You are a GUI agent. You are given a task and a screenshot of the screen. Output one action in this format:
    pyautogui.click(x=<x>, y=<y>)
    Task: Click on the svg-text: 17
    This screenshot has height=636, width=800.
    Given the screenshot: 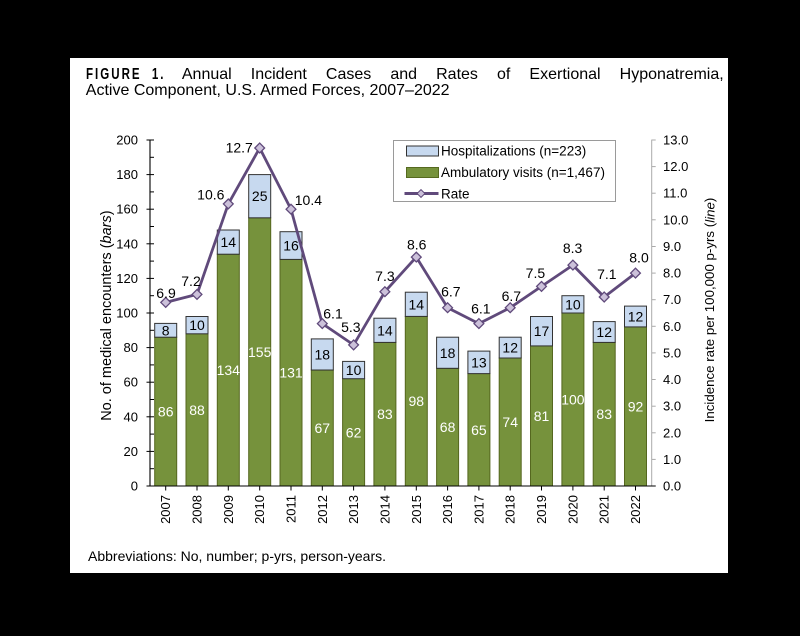 What is the action you would take?
    pyautogui.click(x=542, y=331)
    